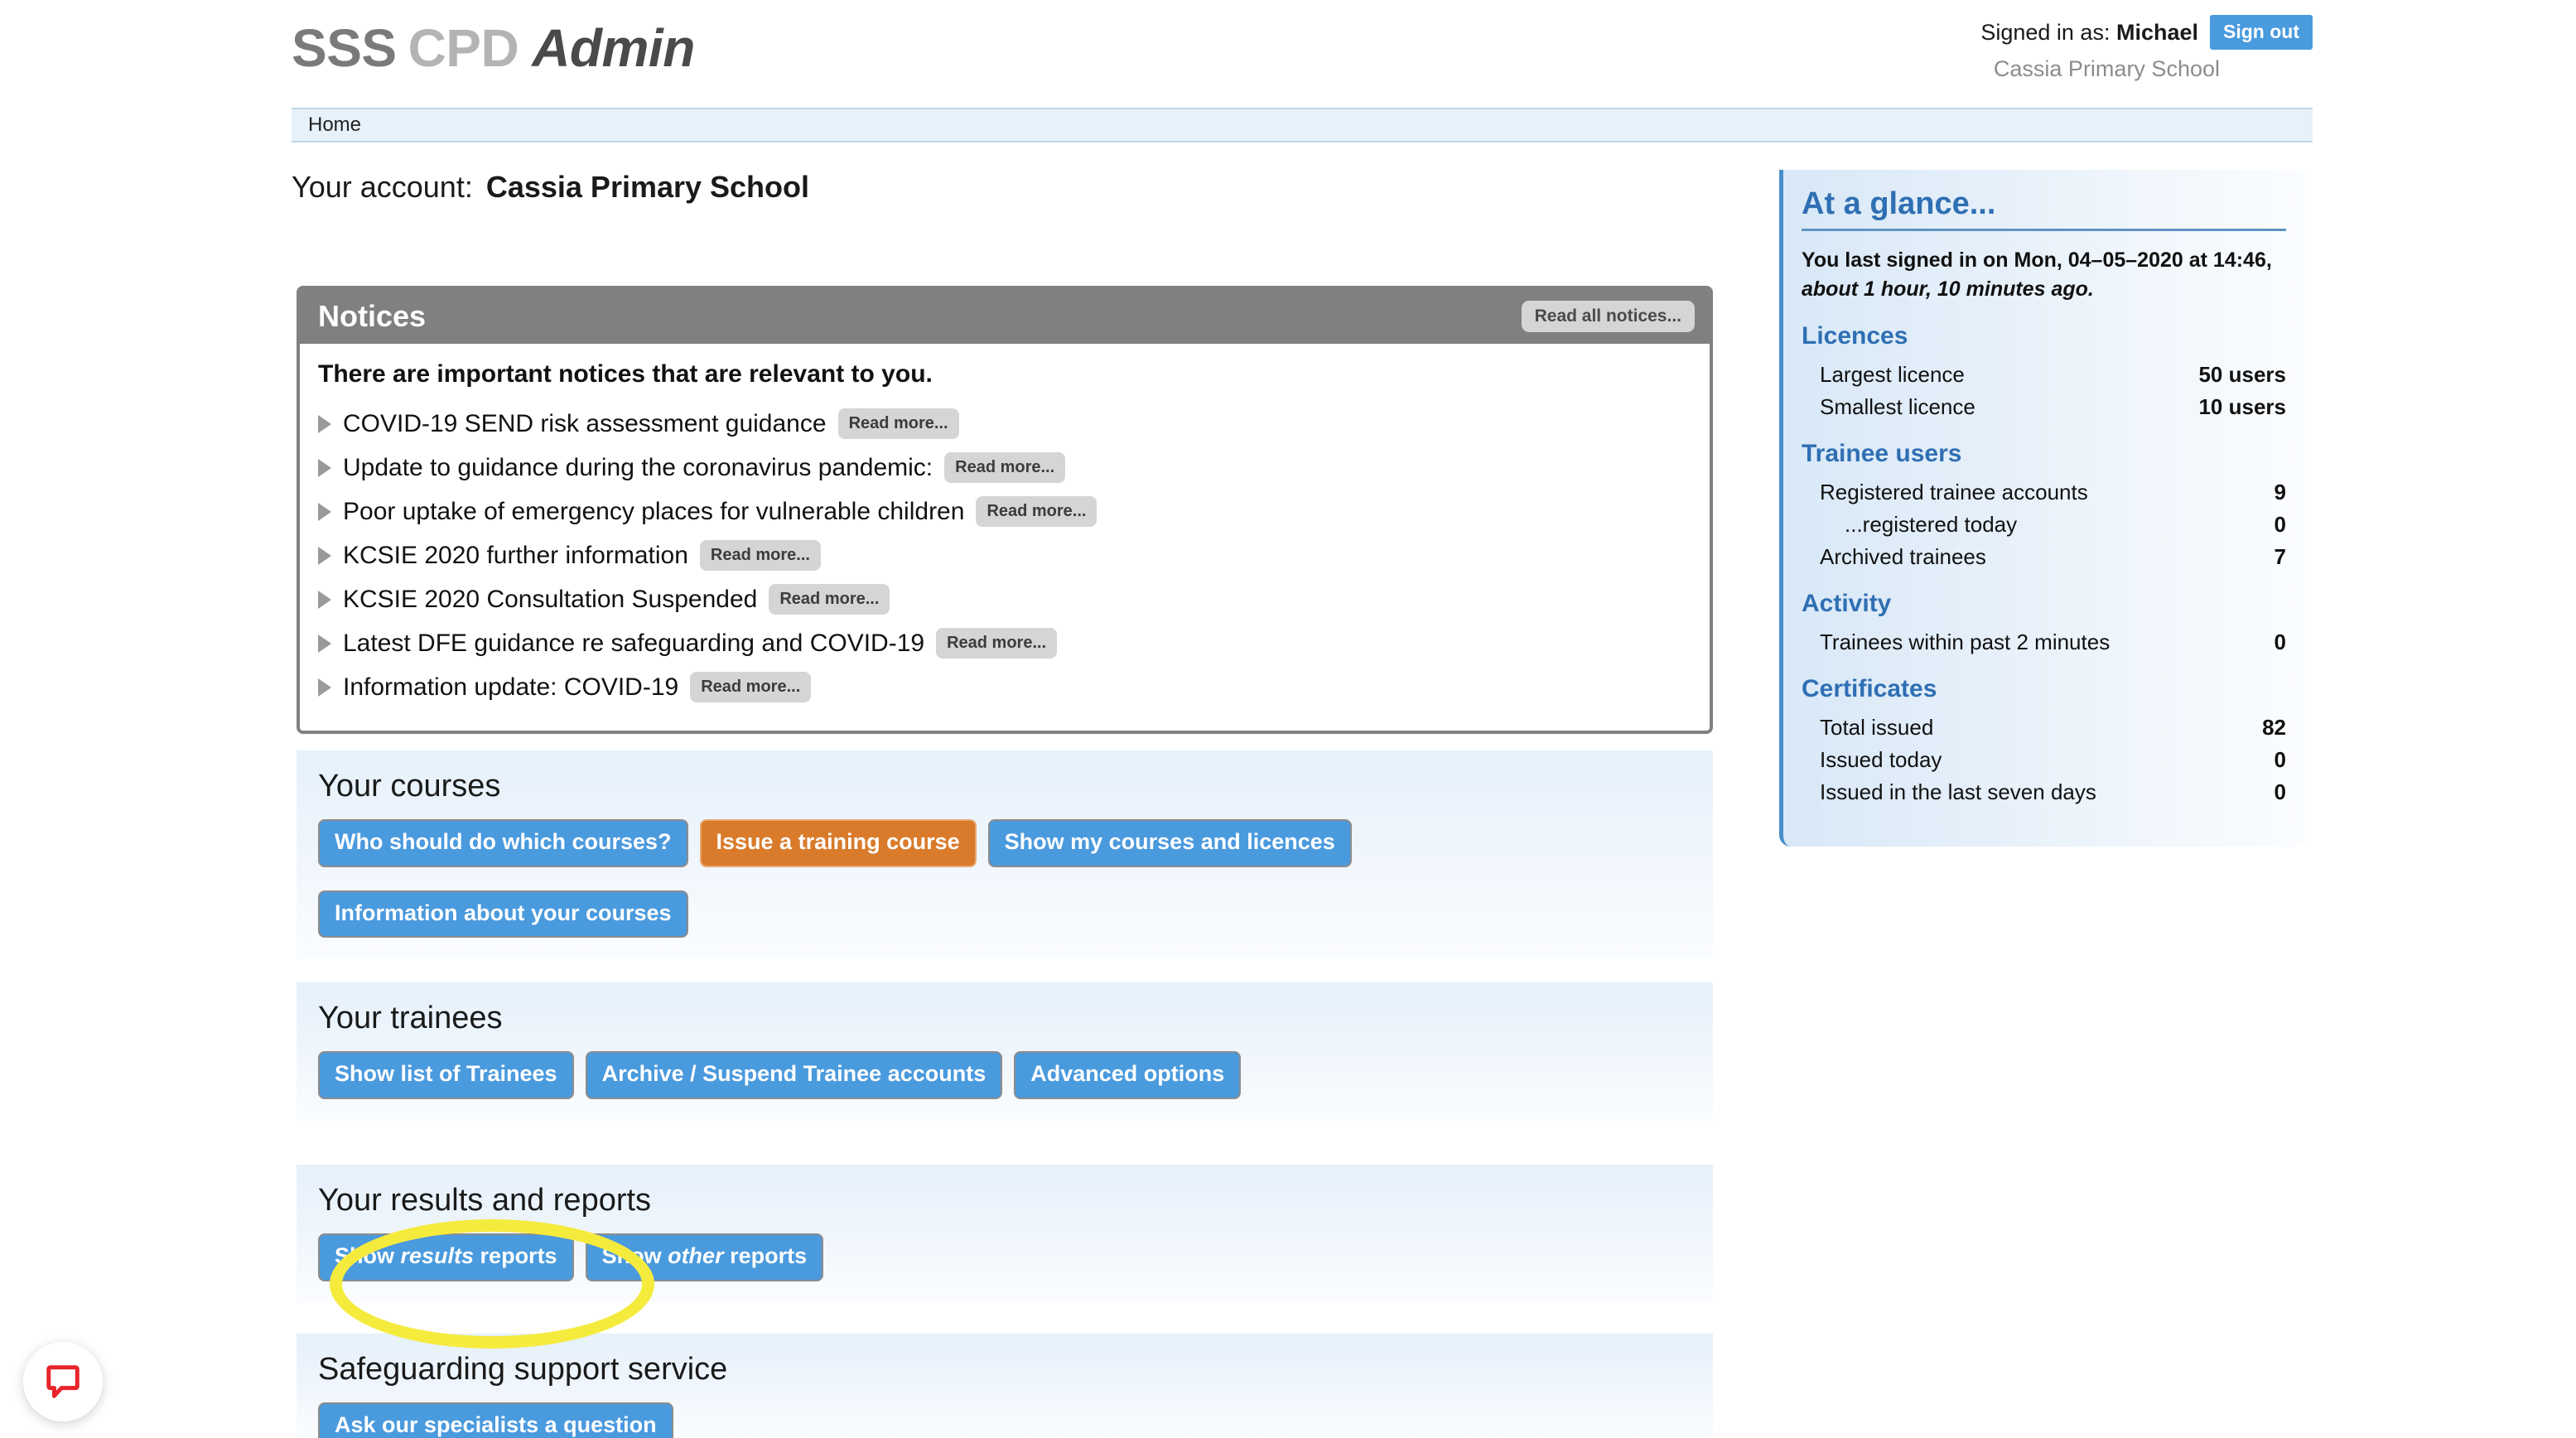 The image size is (2576, 1438). What do you see at coordinates (344, 48) in the screenshot?
I see `logo-part-sss: SSS` at bounding box center [344, 48].